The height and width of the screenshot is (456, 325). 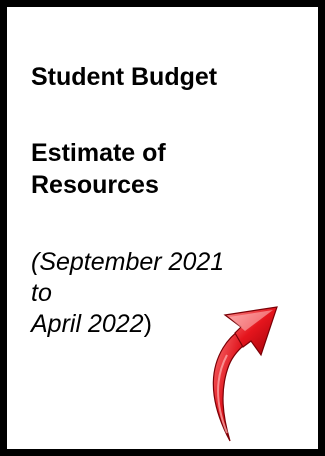 What do you see at coordinates (124, 77) in the screenshot?
I see `document-title: Student Budget` at bounding box center [124, 77].